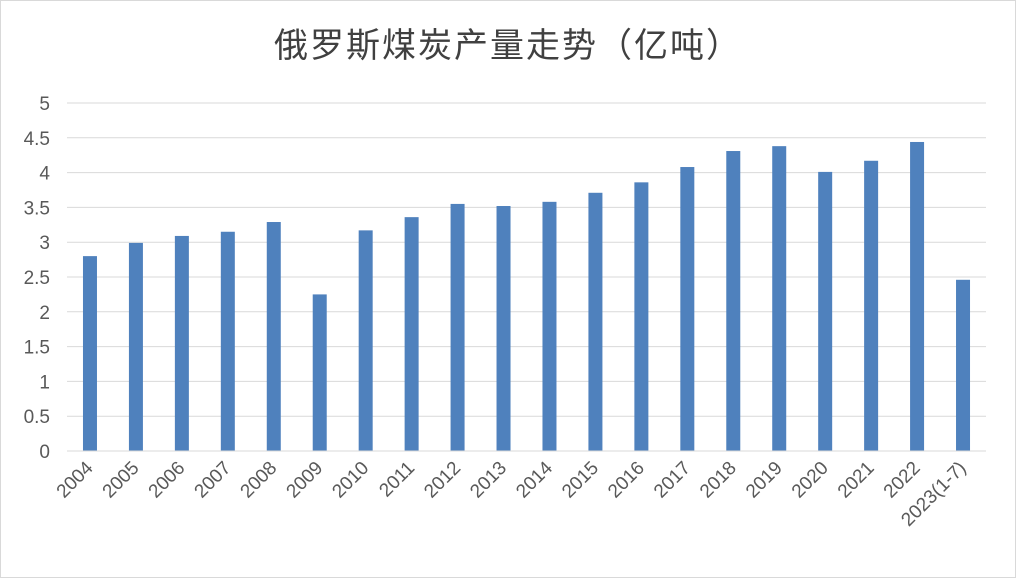 This screenshot has width=1016, height=578. I want to click on x-tick-label: 2012, so click(442, 480).